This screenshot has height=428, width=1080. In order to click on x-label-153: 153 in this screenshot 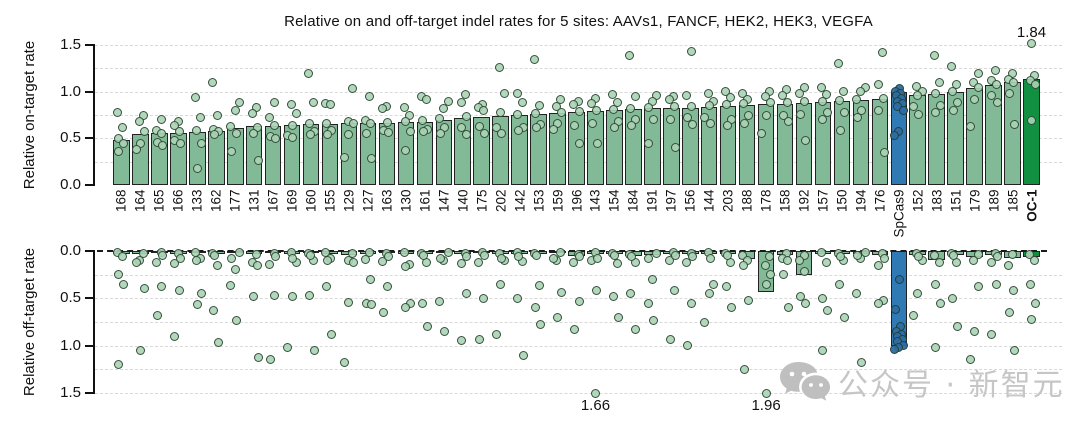, I will do `click(539, 201)`.